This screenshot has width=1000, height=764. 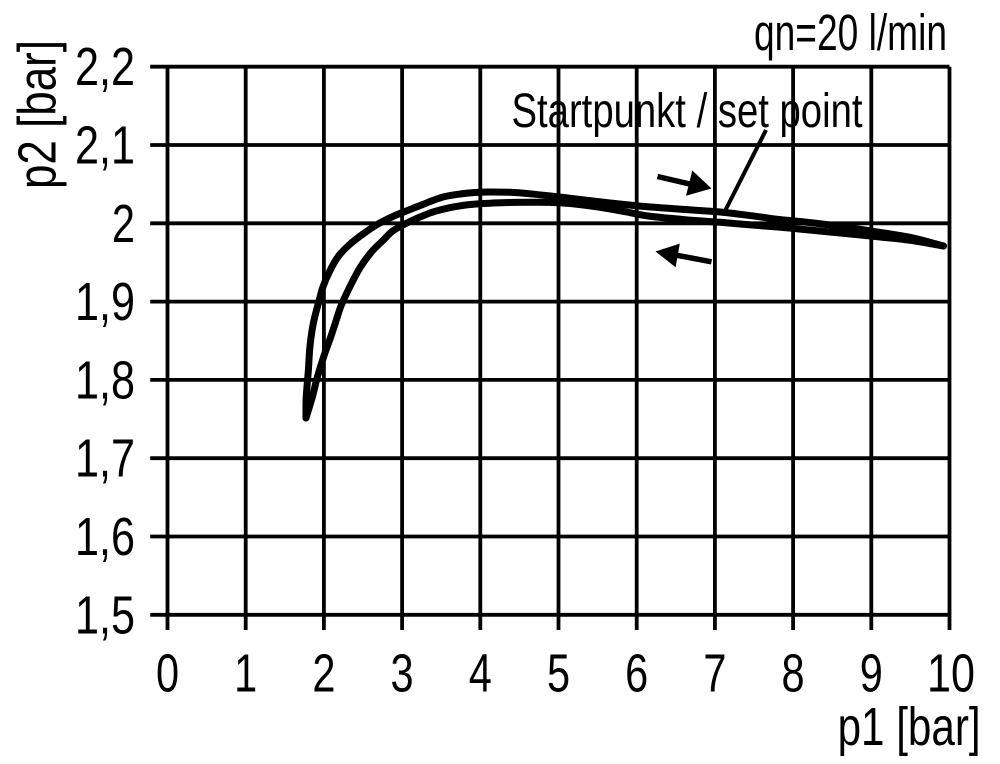 I want to click on svg-text: 1, so click(x=245, y=674).